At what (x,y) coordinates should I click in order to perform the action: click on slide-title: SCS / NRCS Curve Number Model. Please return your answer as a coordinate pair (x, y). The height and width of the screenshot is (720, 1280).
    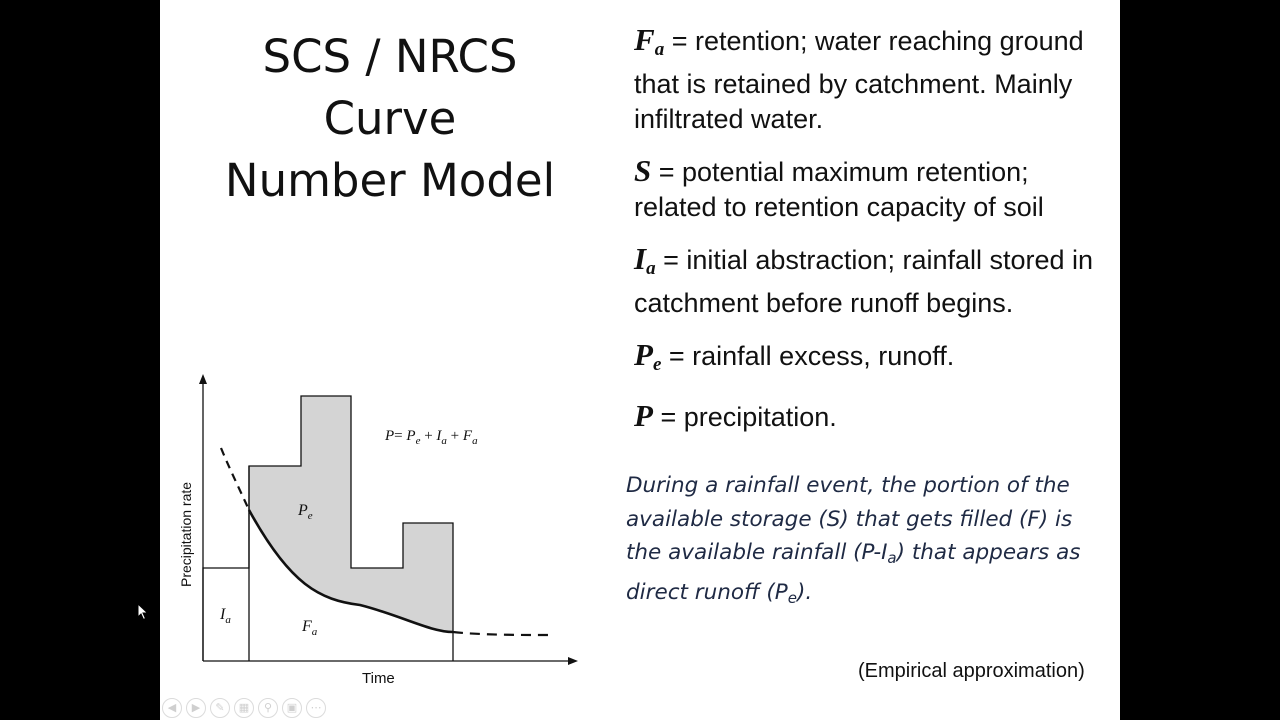
    Looking at the image, I should click on (390, 119).